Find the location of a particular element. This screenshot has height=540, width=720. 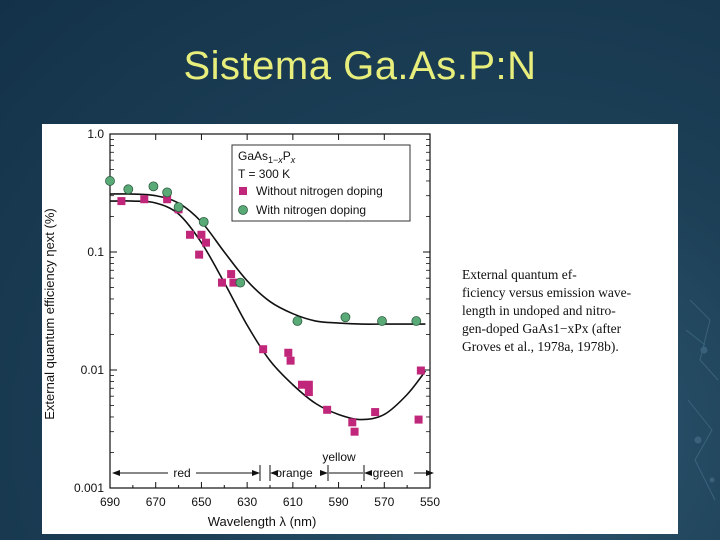

arrowhead-green-left is located at coordinates (368, 473).